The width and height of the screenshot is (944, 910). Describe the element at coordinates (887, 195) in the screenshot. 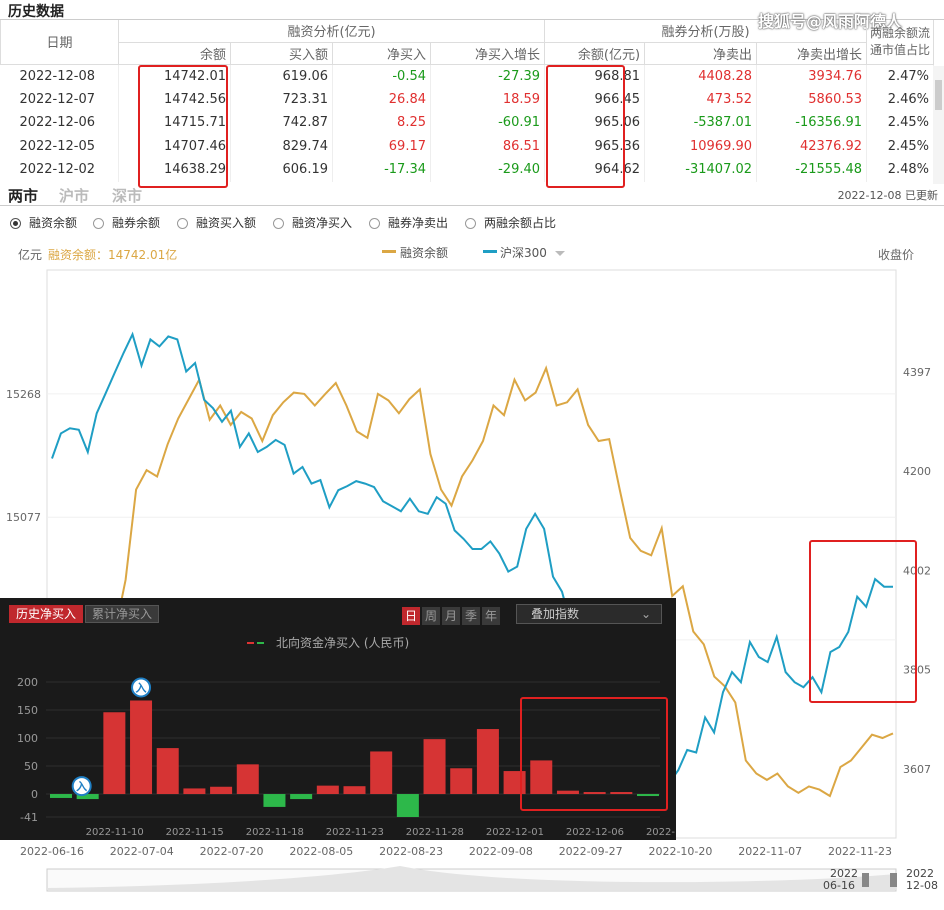

I see `updated-text: 2022-12-08 已更新` at that location.